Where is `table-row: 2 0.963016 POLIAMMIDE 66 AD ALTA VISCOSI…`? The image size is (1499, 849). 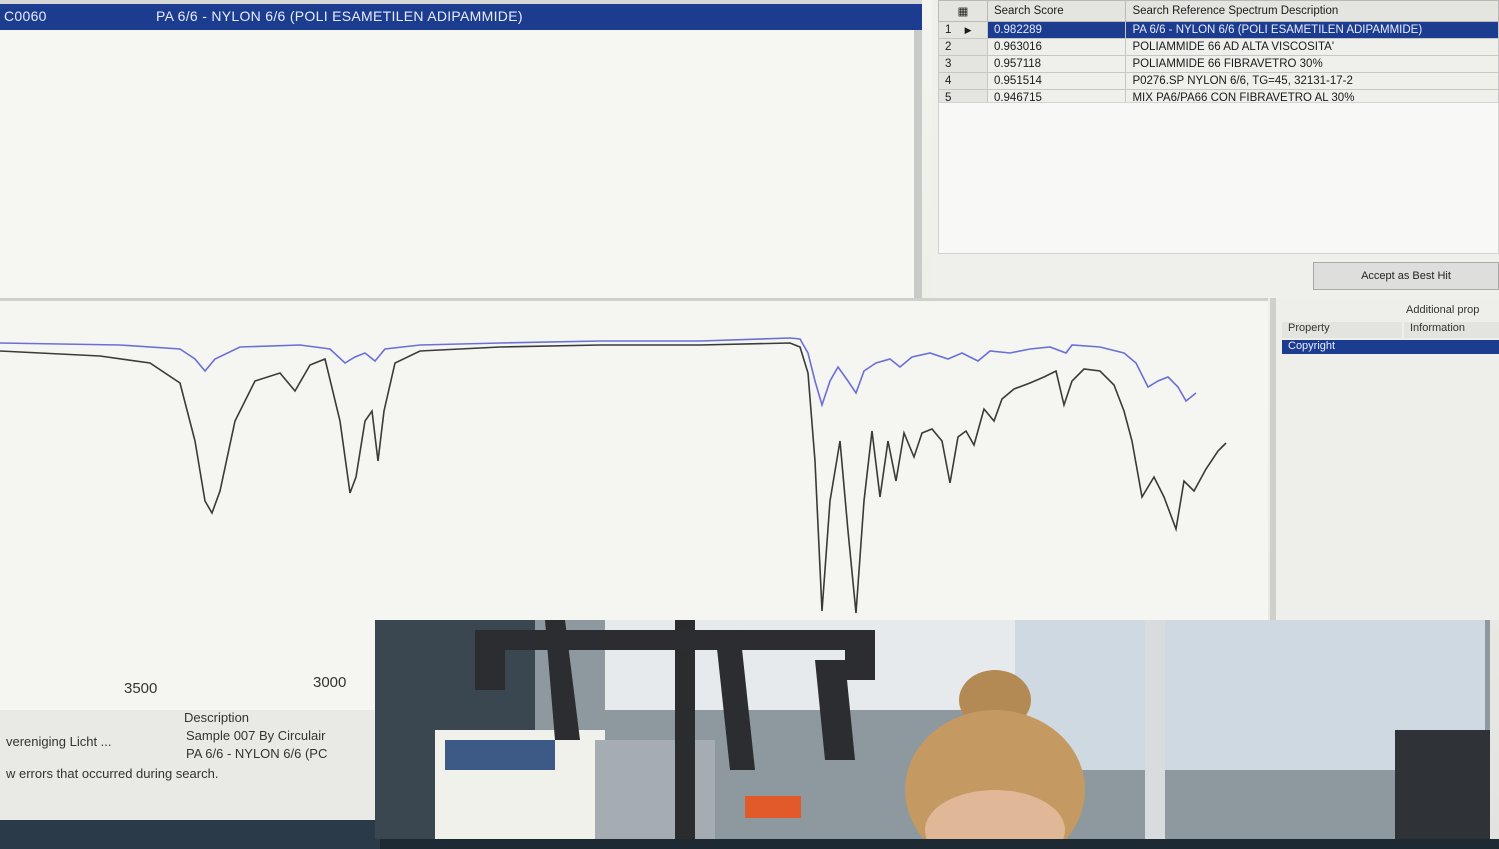
table-row: 2 0.963016 POLIAMMIDE 66 AD ALTA VISCOSI… is located at coordinates (1218, 47).